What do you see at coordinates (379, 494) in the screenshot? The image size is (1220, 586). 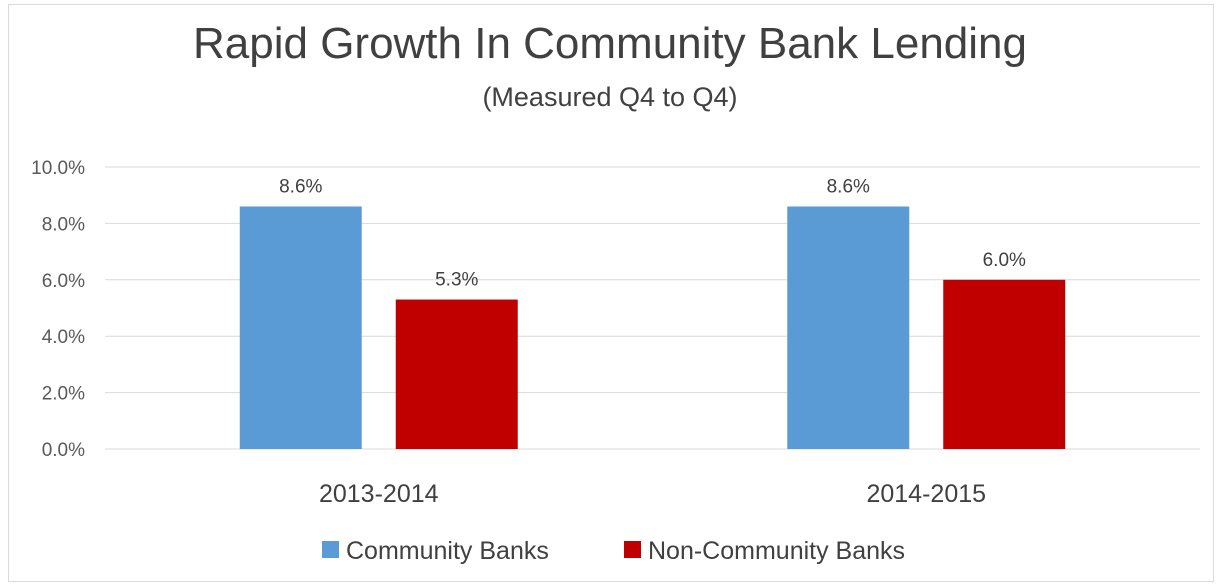 I see `x-category-label: 2013-2014` at bounding box center [379, 494].